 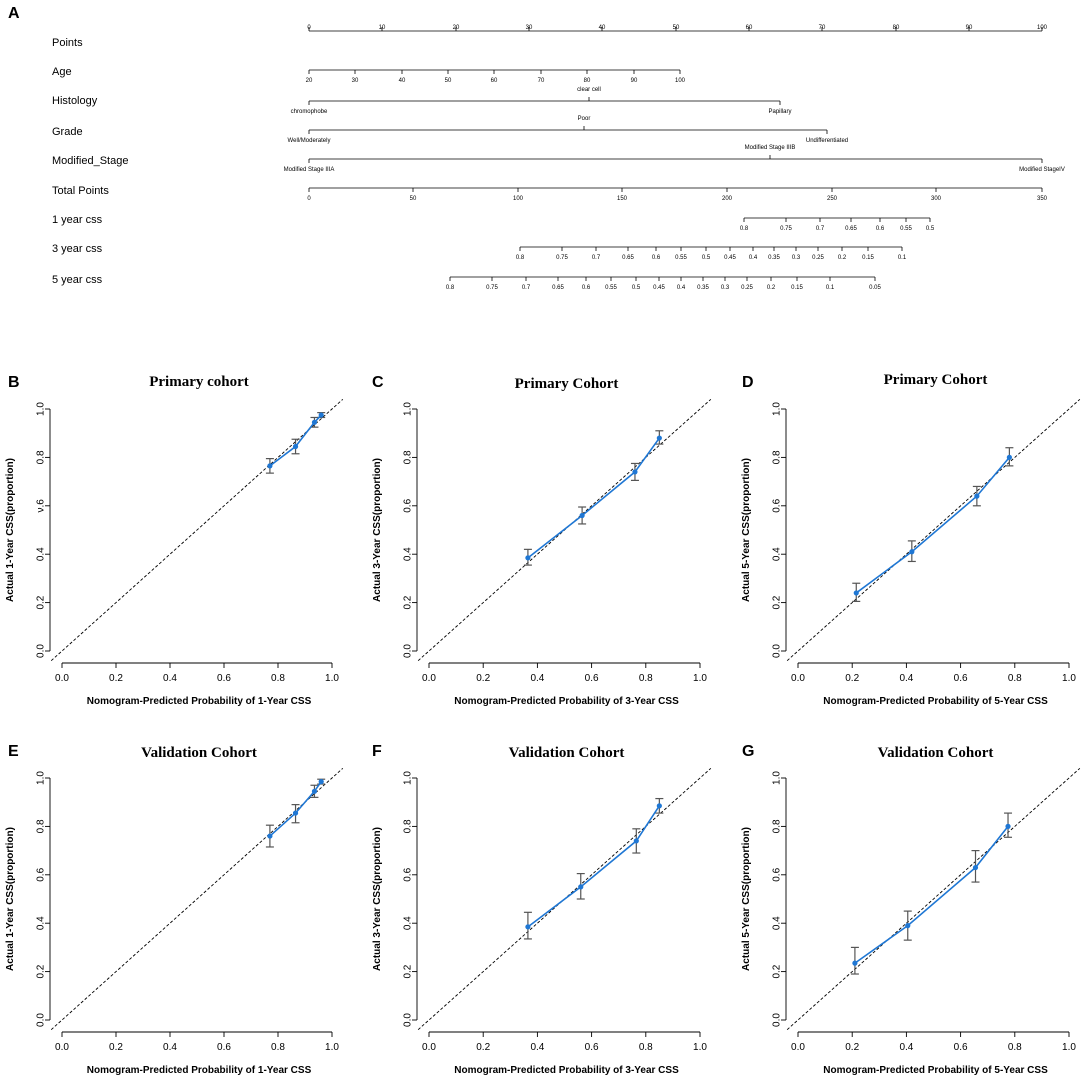 What do you see at coordinates (67, 43) in the screenshot?
I see `nomogram-row-label: Points` at bounding box center [67, 43].